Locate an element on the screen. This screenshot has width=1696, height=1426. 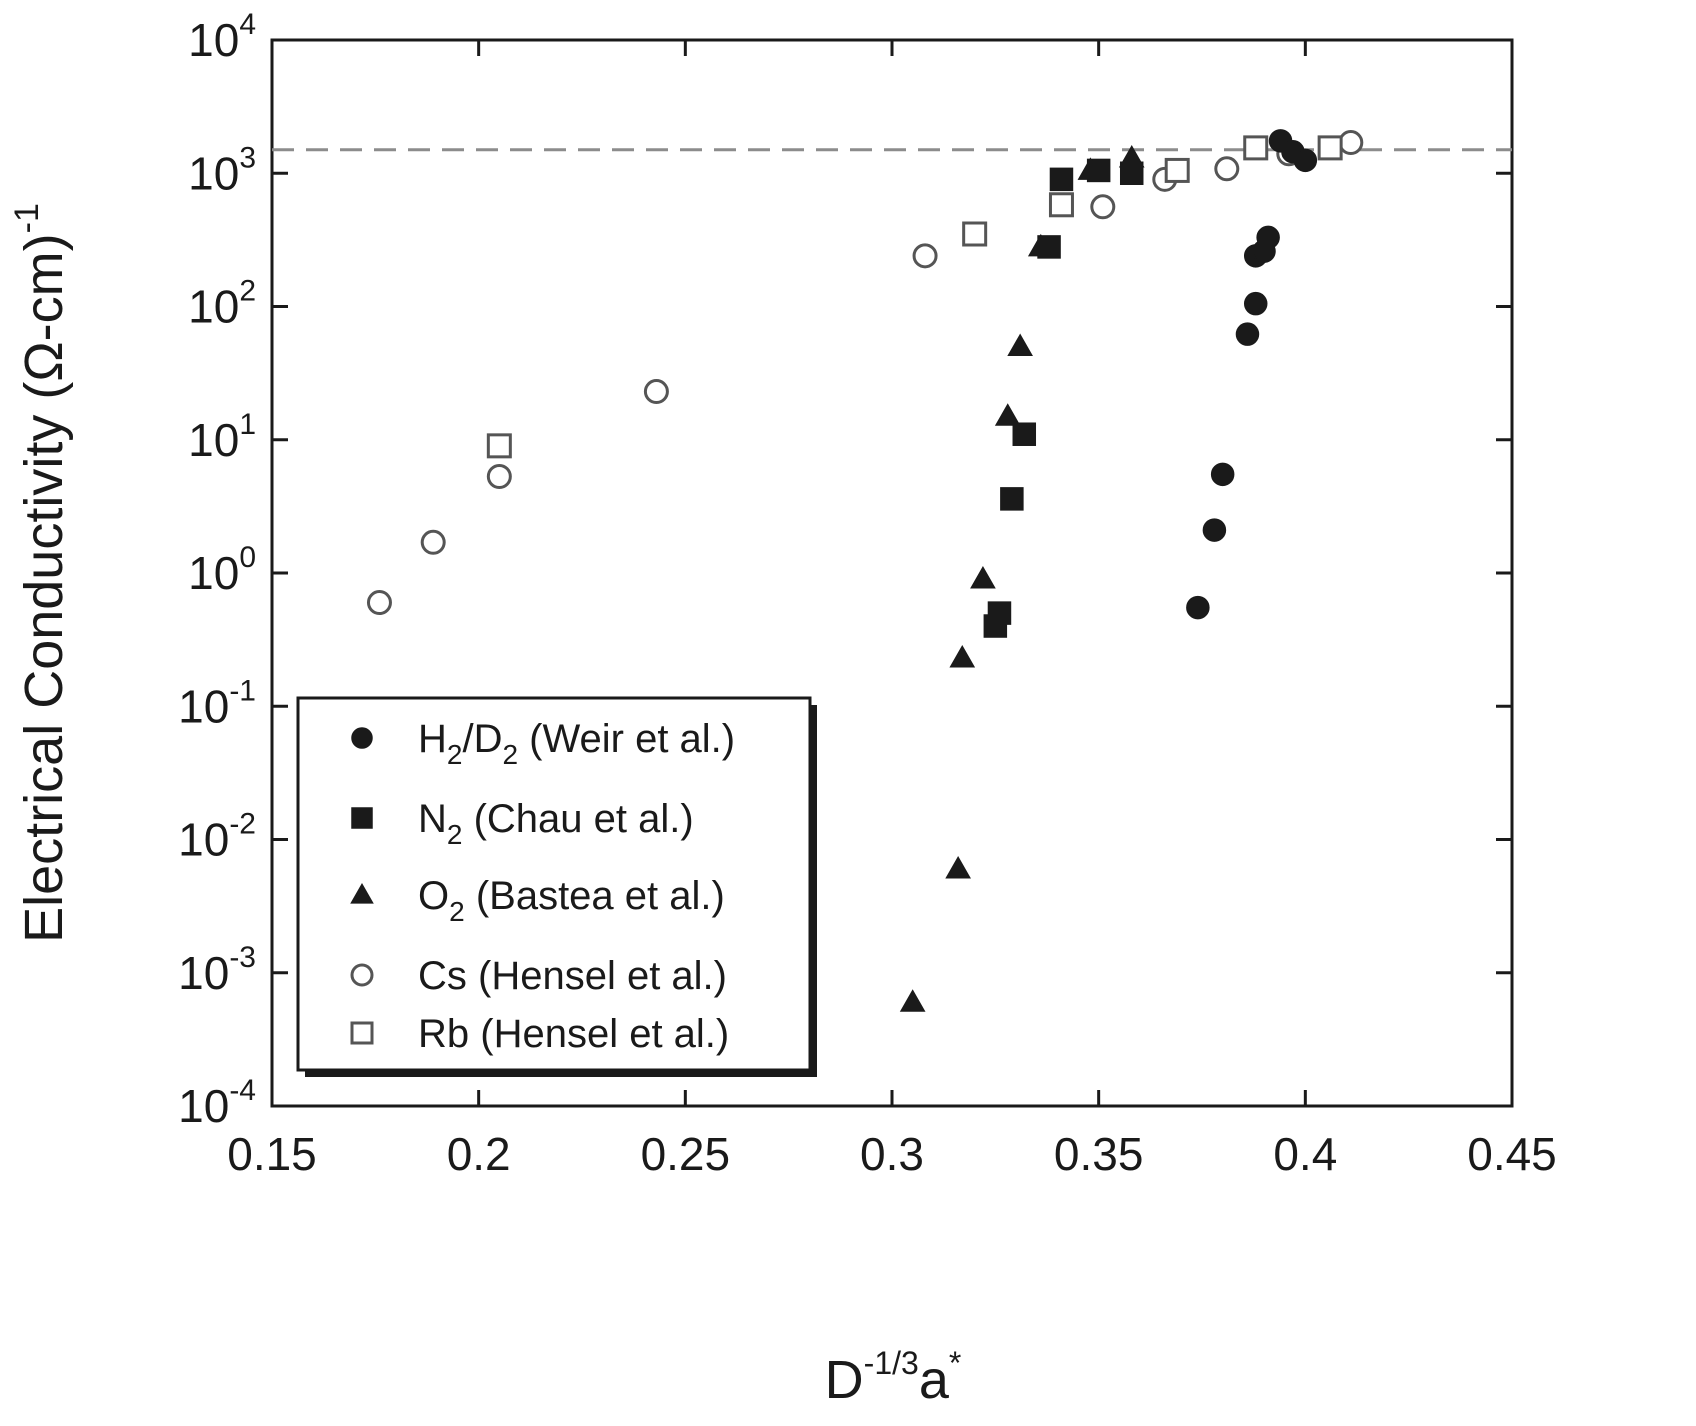
y-axis-title: Electrical Conductivity (Ω-cm)-1 is located at coordinates (41, 573).